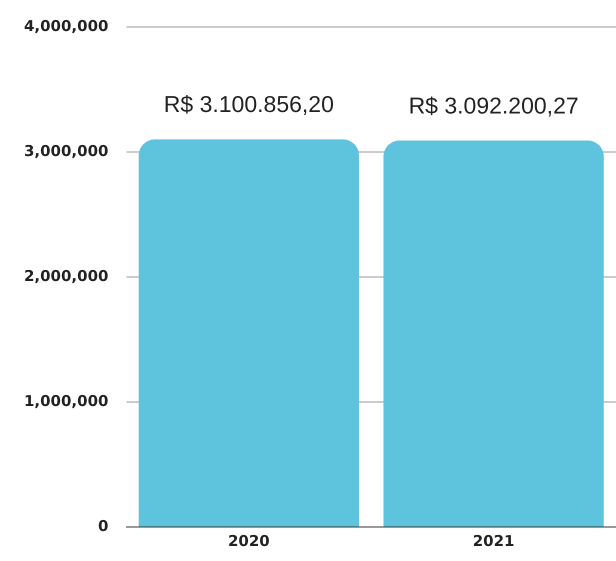 This screenshot has height=561, width=616. I want to click on y-tick-label: 0, so click(103, 525).